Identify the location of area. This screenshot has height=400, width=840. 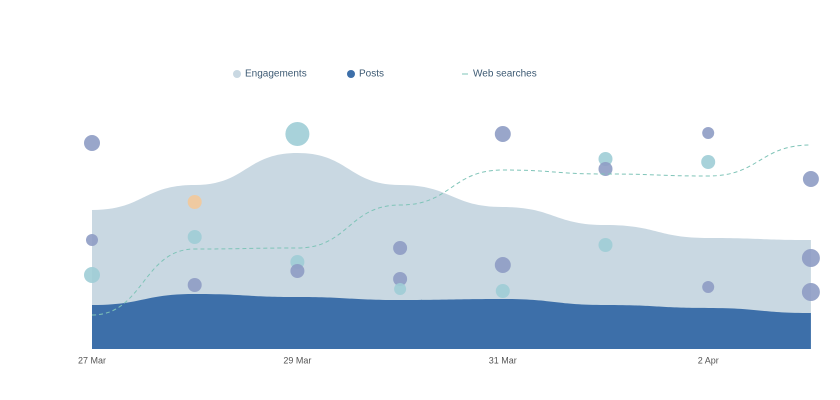
(451, 321).